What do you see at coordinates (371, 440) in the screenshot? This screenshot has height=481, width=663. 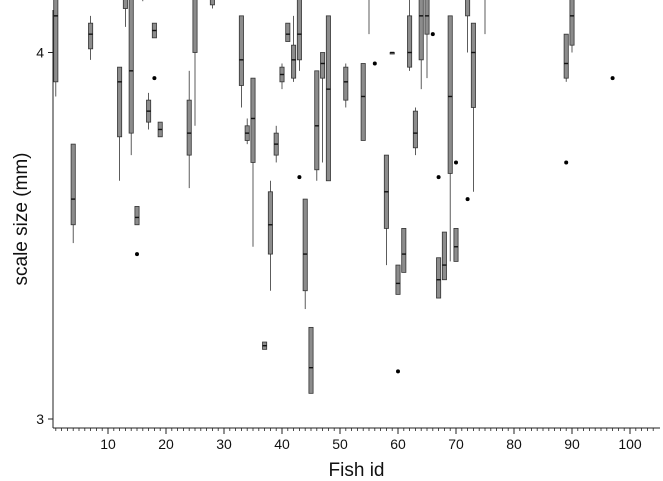 I see `x-axis-ticks: 10 20 30 40 50 60 70 80 90 100` at bounding box center [371, 440].